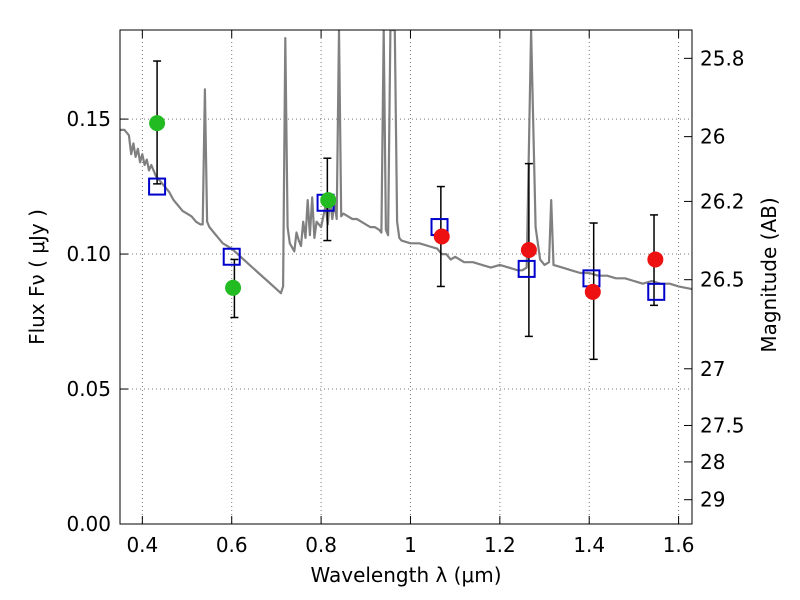 This screenshot has width=800, height=600. I want to click on x-tick-label: 1.6, so click(679, 545).